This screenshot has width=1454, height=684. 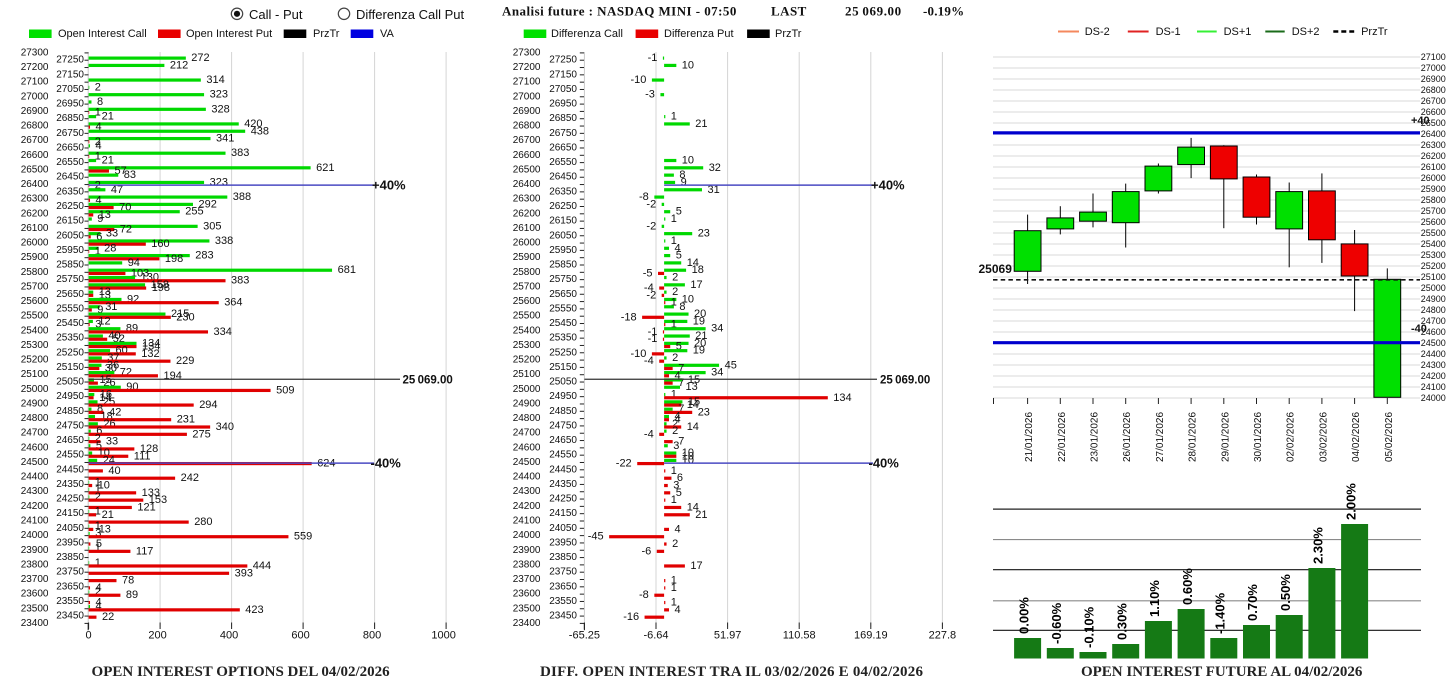 What do you see at coordinates (527, 140) in the screenshot?
I see `svg-text: 26700` at bounding box center [527, 140].